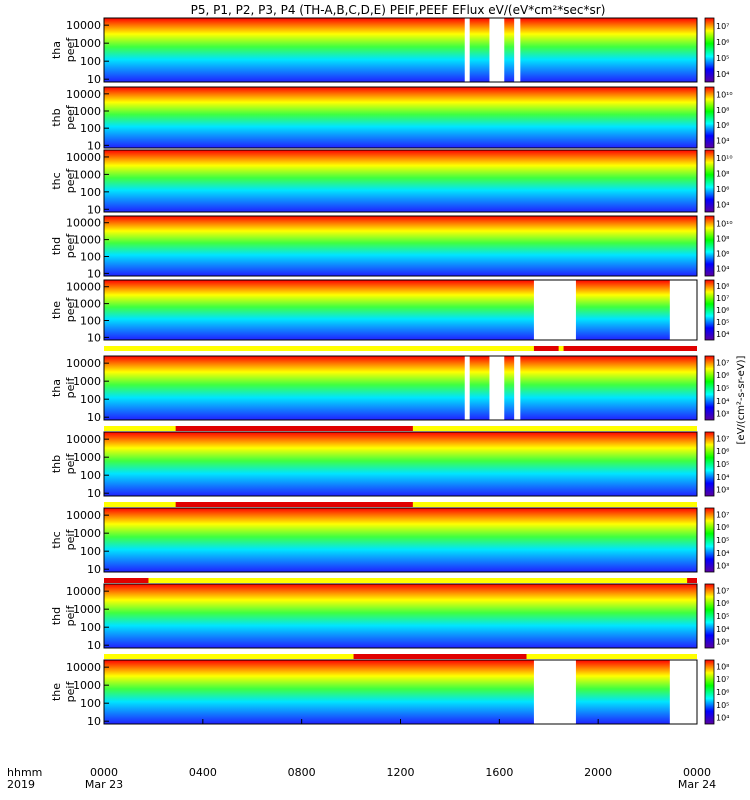 The width and height of the screenshot is (750, 800). Describe the element at coordinates (56, 180) in the screenshot. I see `panel-probe-label: thc` at that location.